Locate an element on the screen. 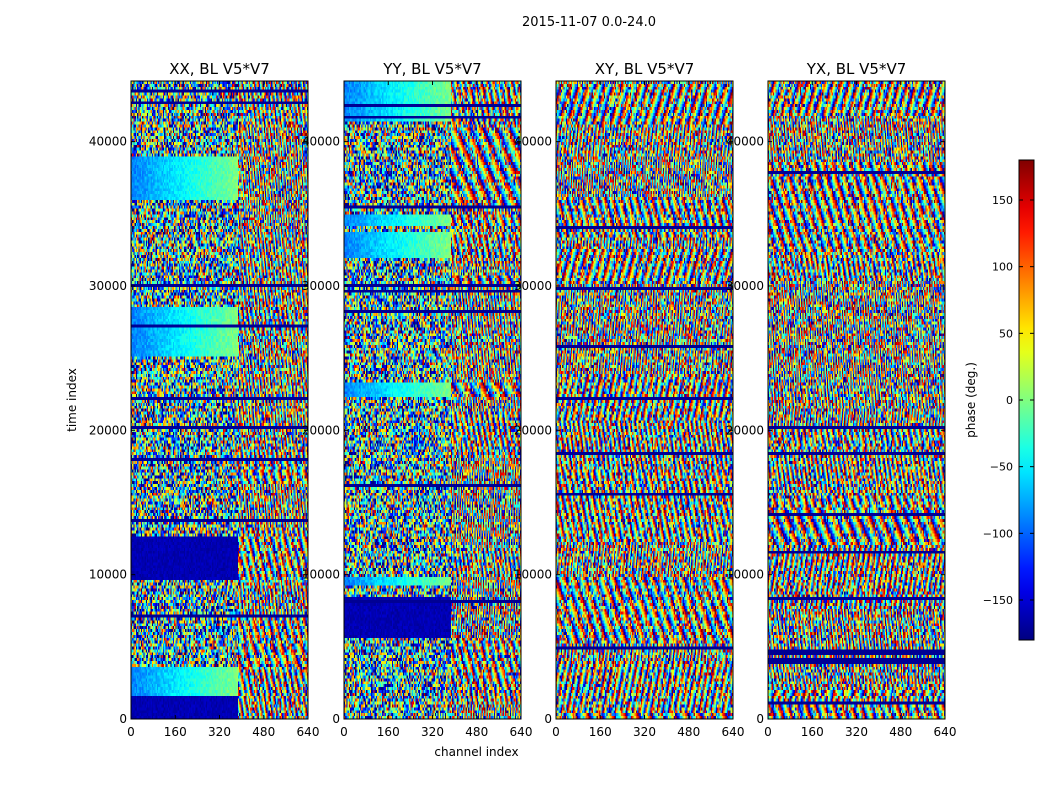 This screenshot has height=800, width=1050. ylabel: time index is located at coordinates (72, 400).